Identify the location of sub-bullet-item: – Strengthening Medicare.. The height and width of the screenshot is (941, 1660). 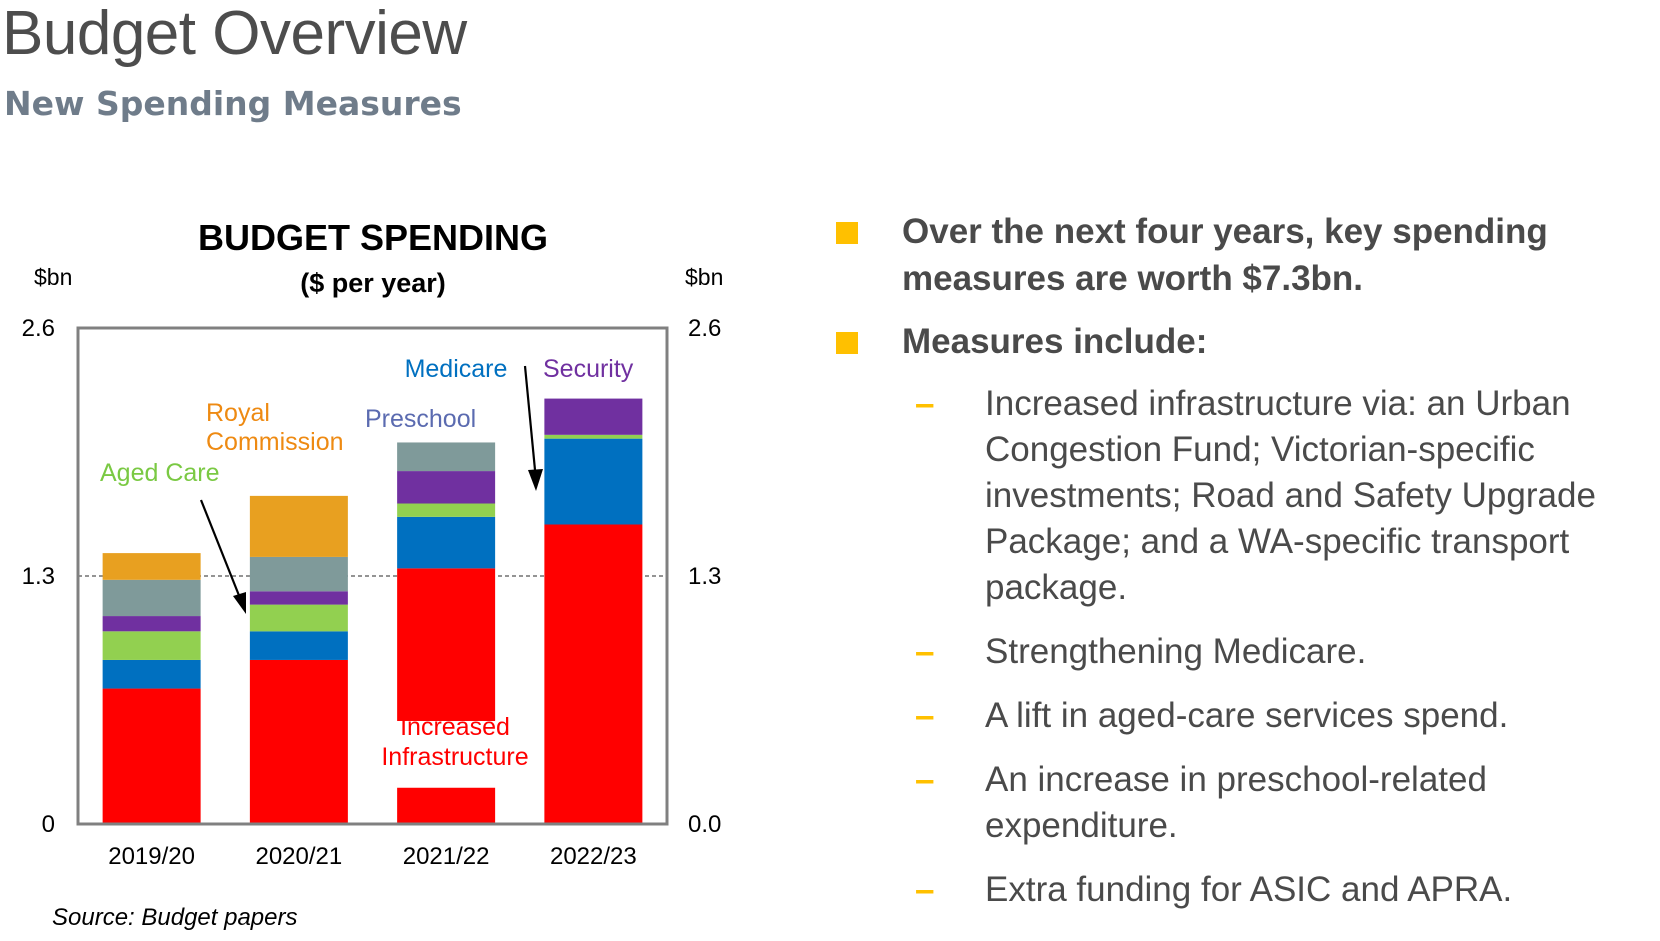
(1240, 652).